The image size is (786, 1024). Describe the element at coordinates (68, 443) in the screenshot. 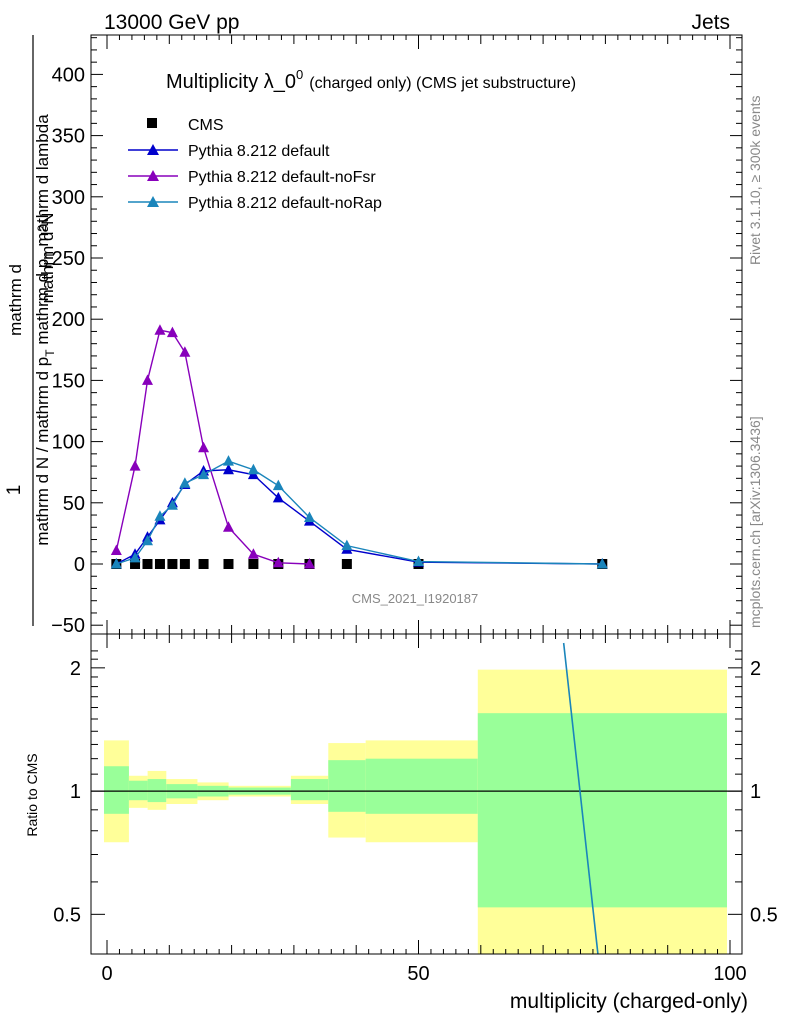

I see `main-ytick-label: 100` at that location.